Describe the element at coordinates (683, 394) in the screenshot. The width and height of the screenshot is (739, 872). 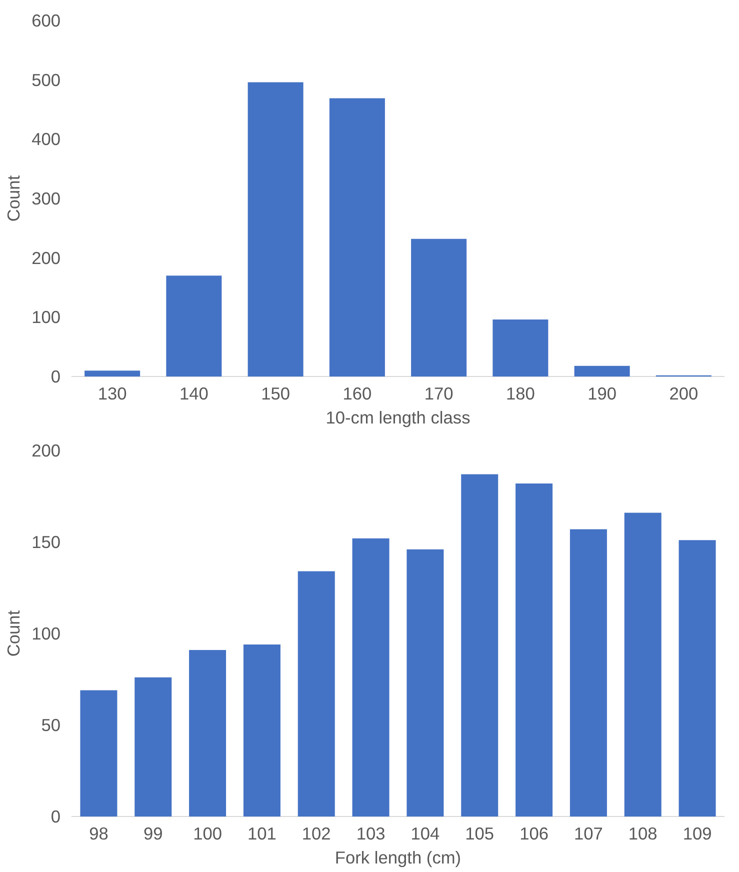
I see `x-tick-label: 200` at that location.